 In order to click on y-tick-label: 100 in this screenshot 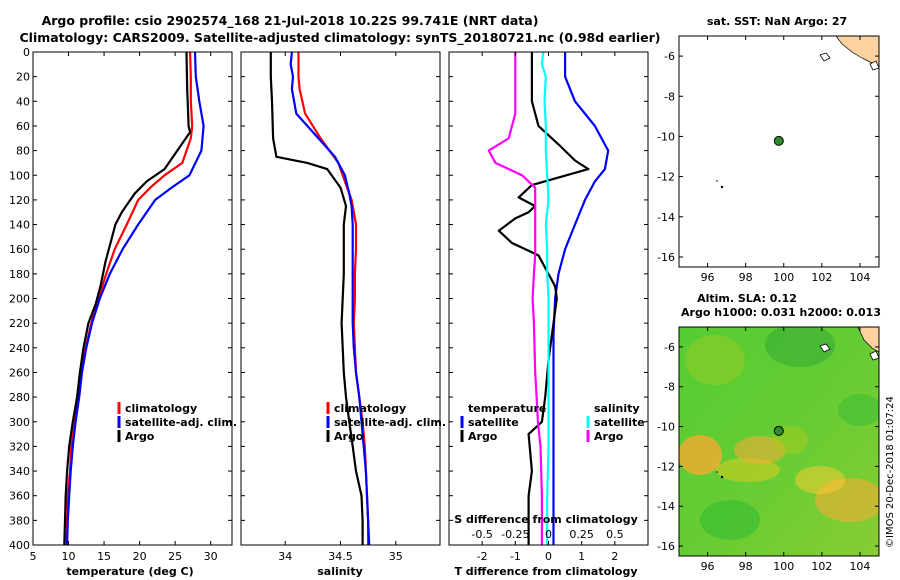, I will do `click(19, 175)`.